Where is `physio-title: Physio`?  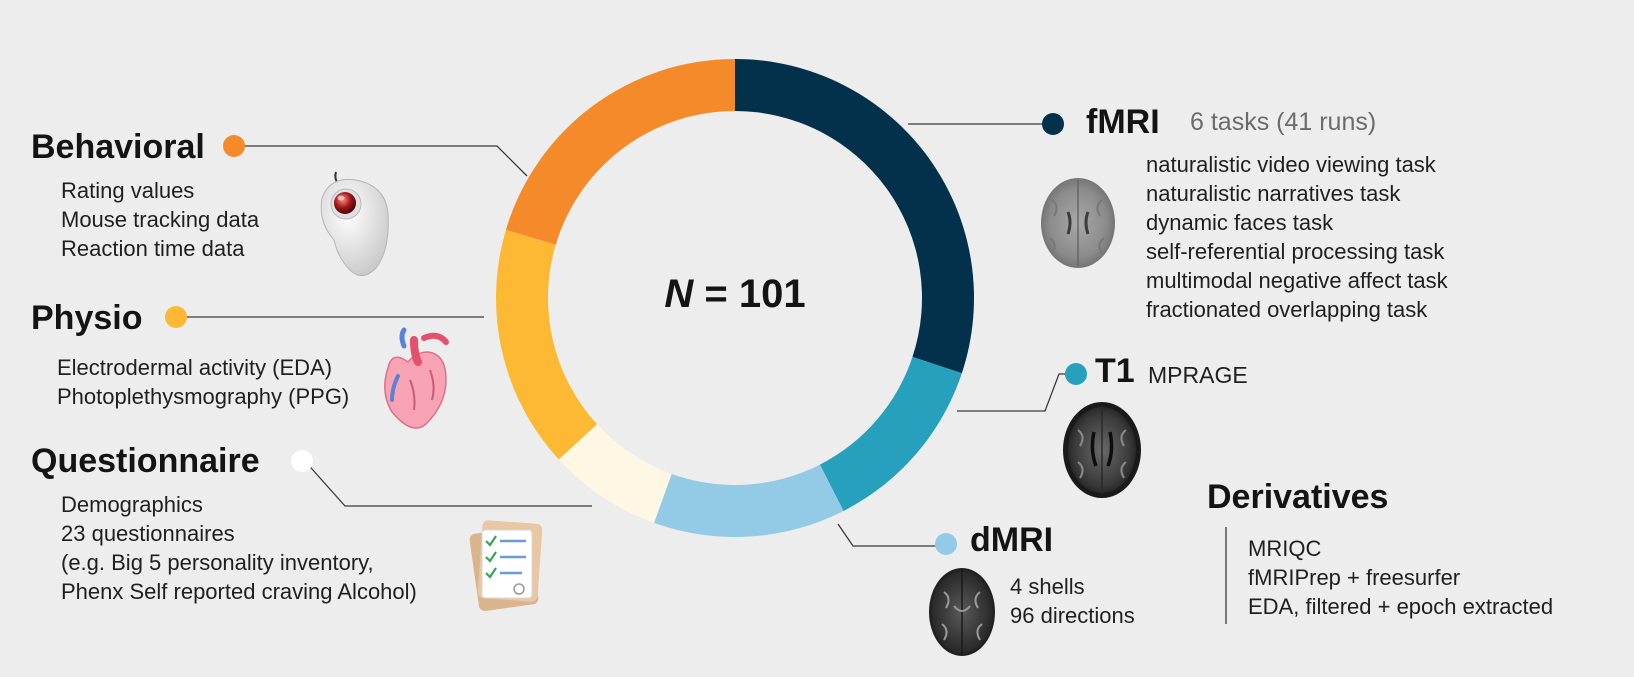
physio-title: Physio is located at coordinates (87, 318).